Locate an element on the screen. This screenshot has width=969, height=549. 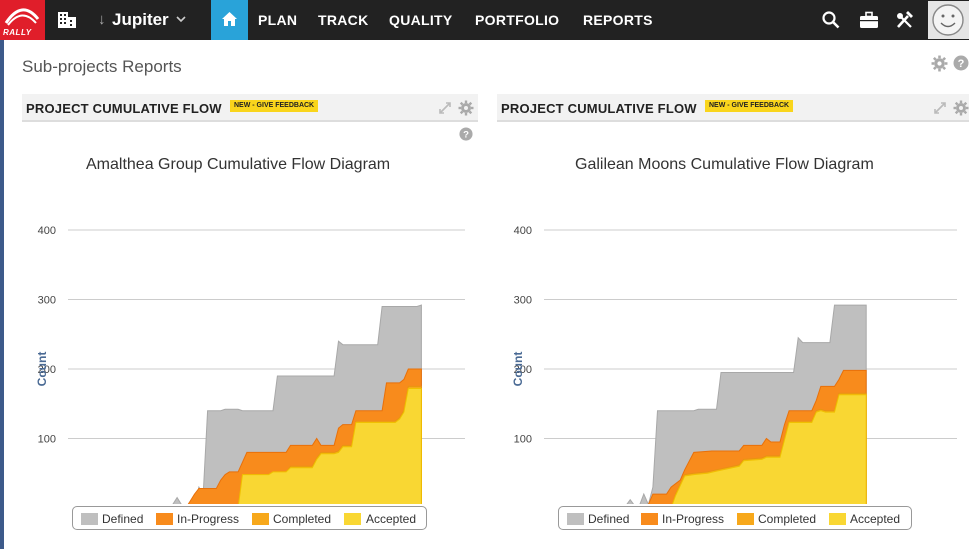
chart-help-icon: ? is located at coordinates (466, 136).